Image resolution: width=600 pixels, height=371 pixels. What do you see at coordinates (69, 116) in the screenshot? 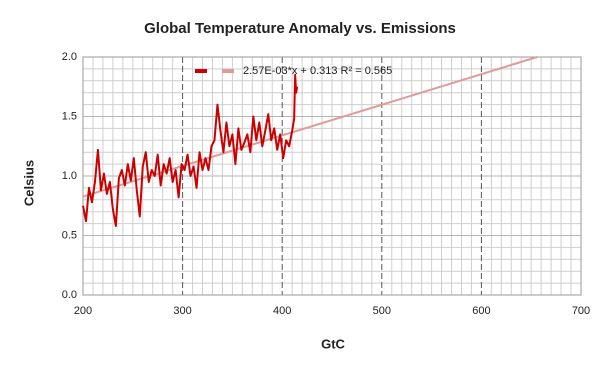
I see `y-tick-label: 1.5` at bounding box center [69, 116].